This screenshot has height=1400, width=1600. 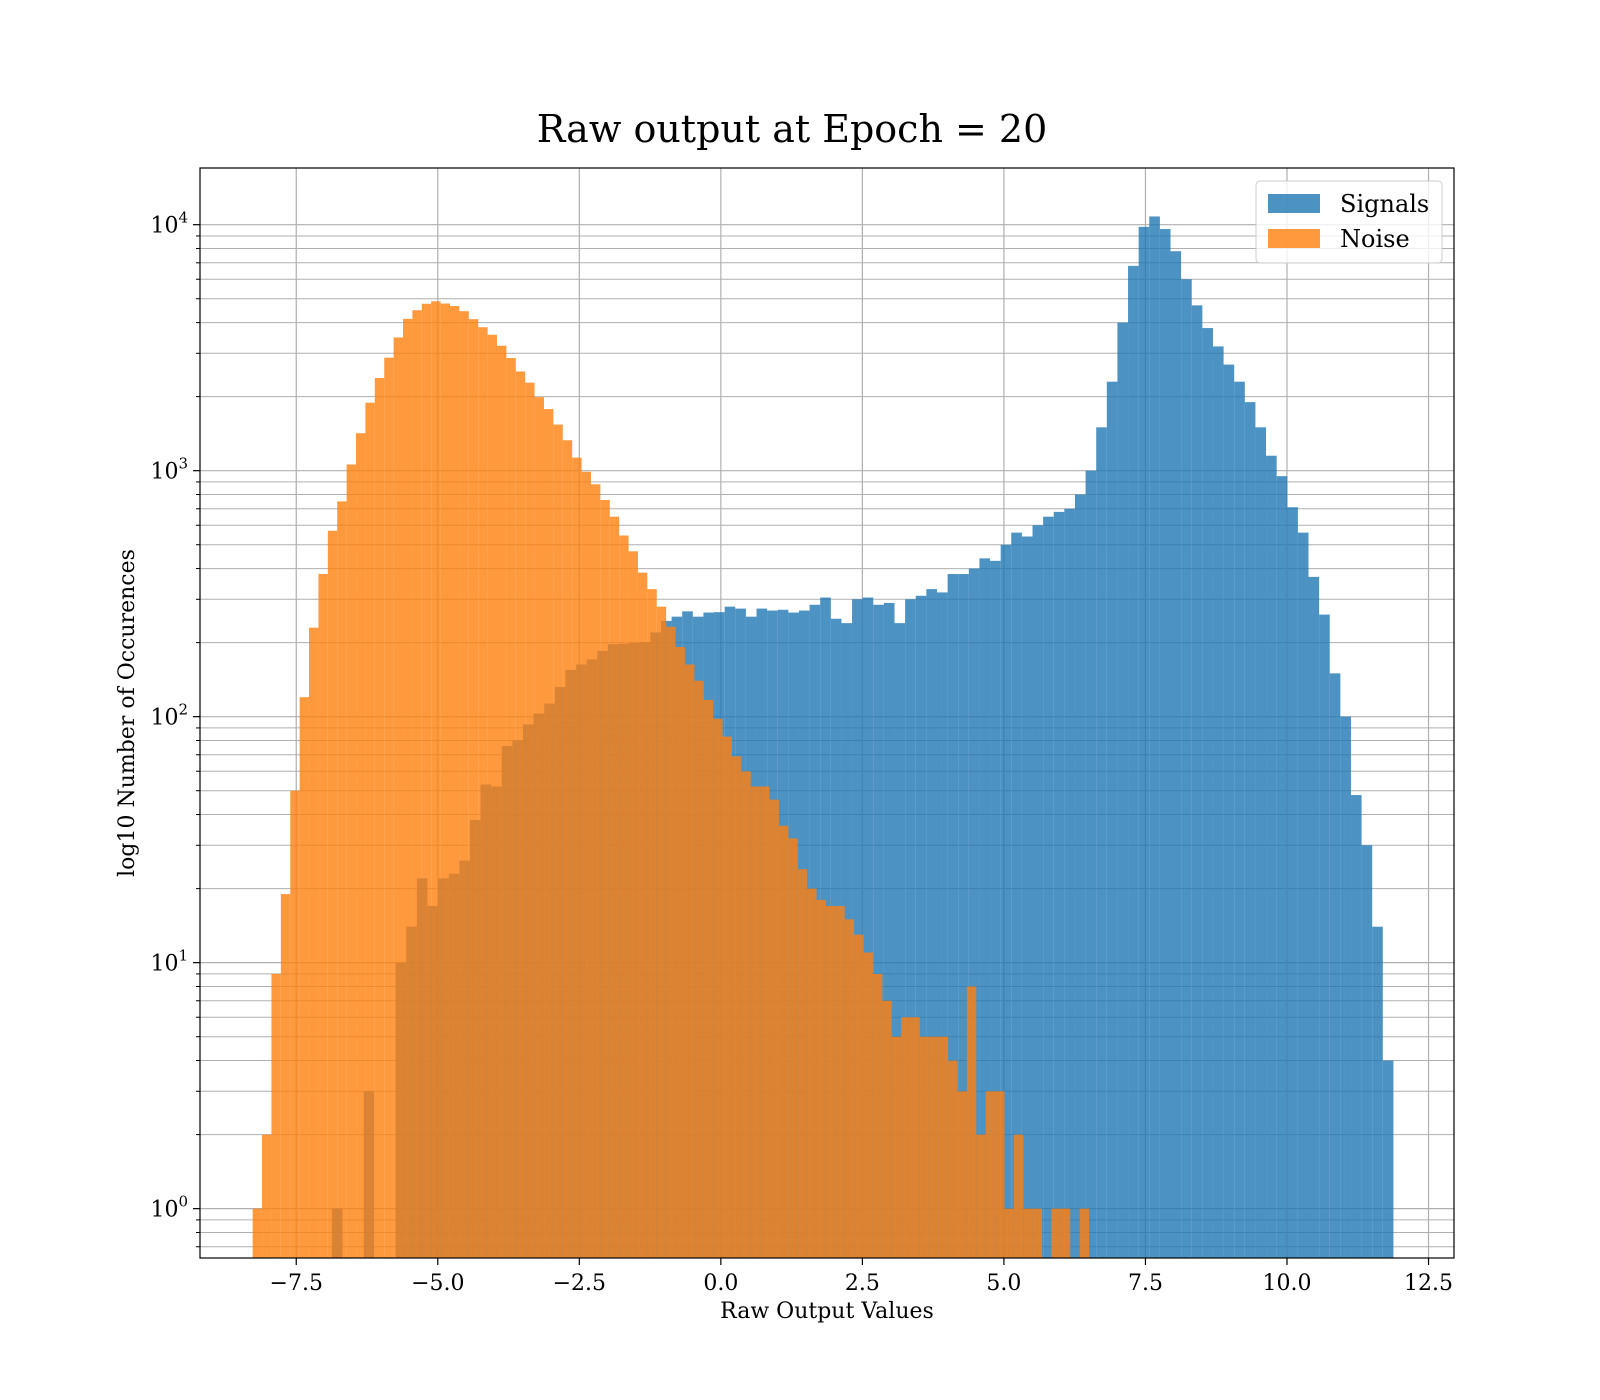 I want to click on x-axis-ticks: −7.5 −5.0 −2.5 0.0 2.5 5.0 7.5 10.0 12.5, so click(x=861, y=1277).